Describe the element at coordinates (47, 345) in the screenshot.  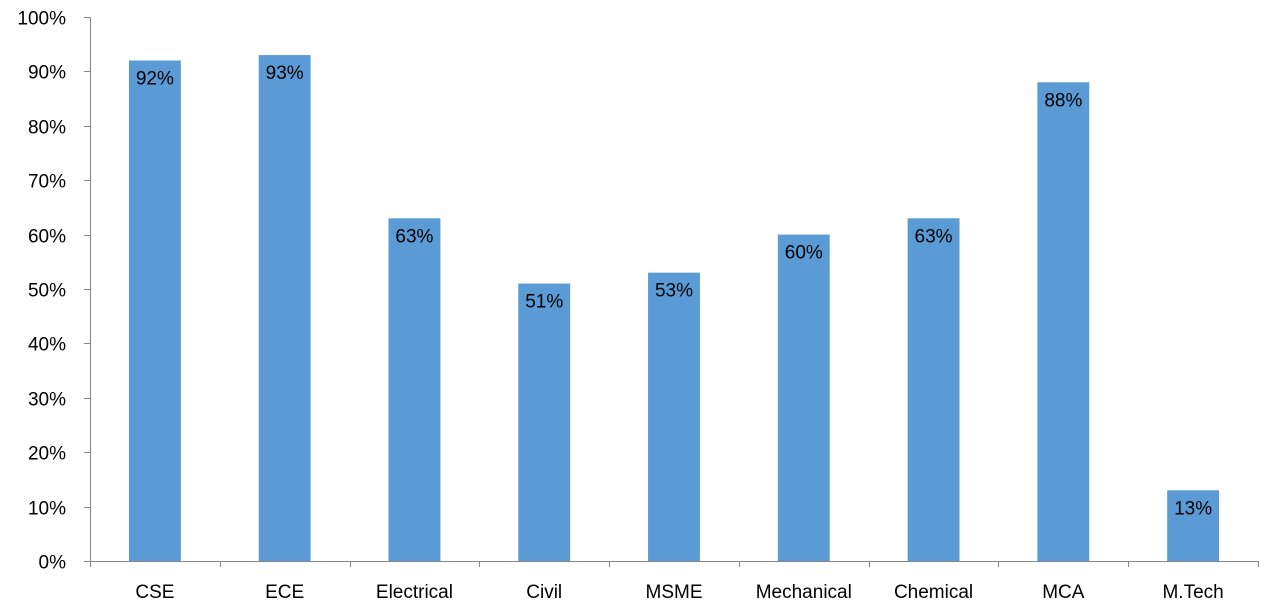
I see `y-tick-label: 40%` at that location.